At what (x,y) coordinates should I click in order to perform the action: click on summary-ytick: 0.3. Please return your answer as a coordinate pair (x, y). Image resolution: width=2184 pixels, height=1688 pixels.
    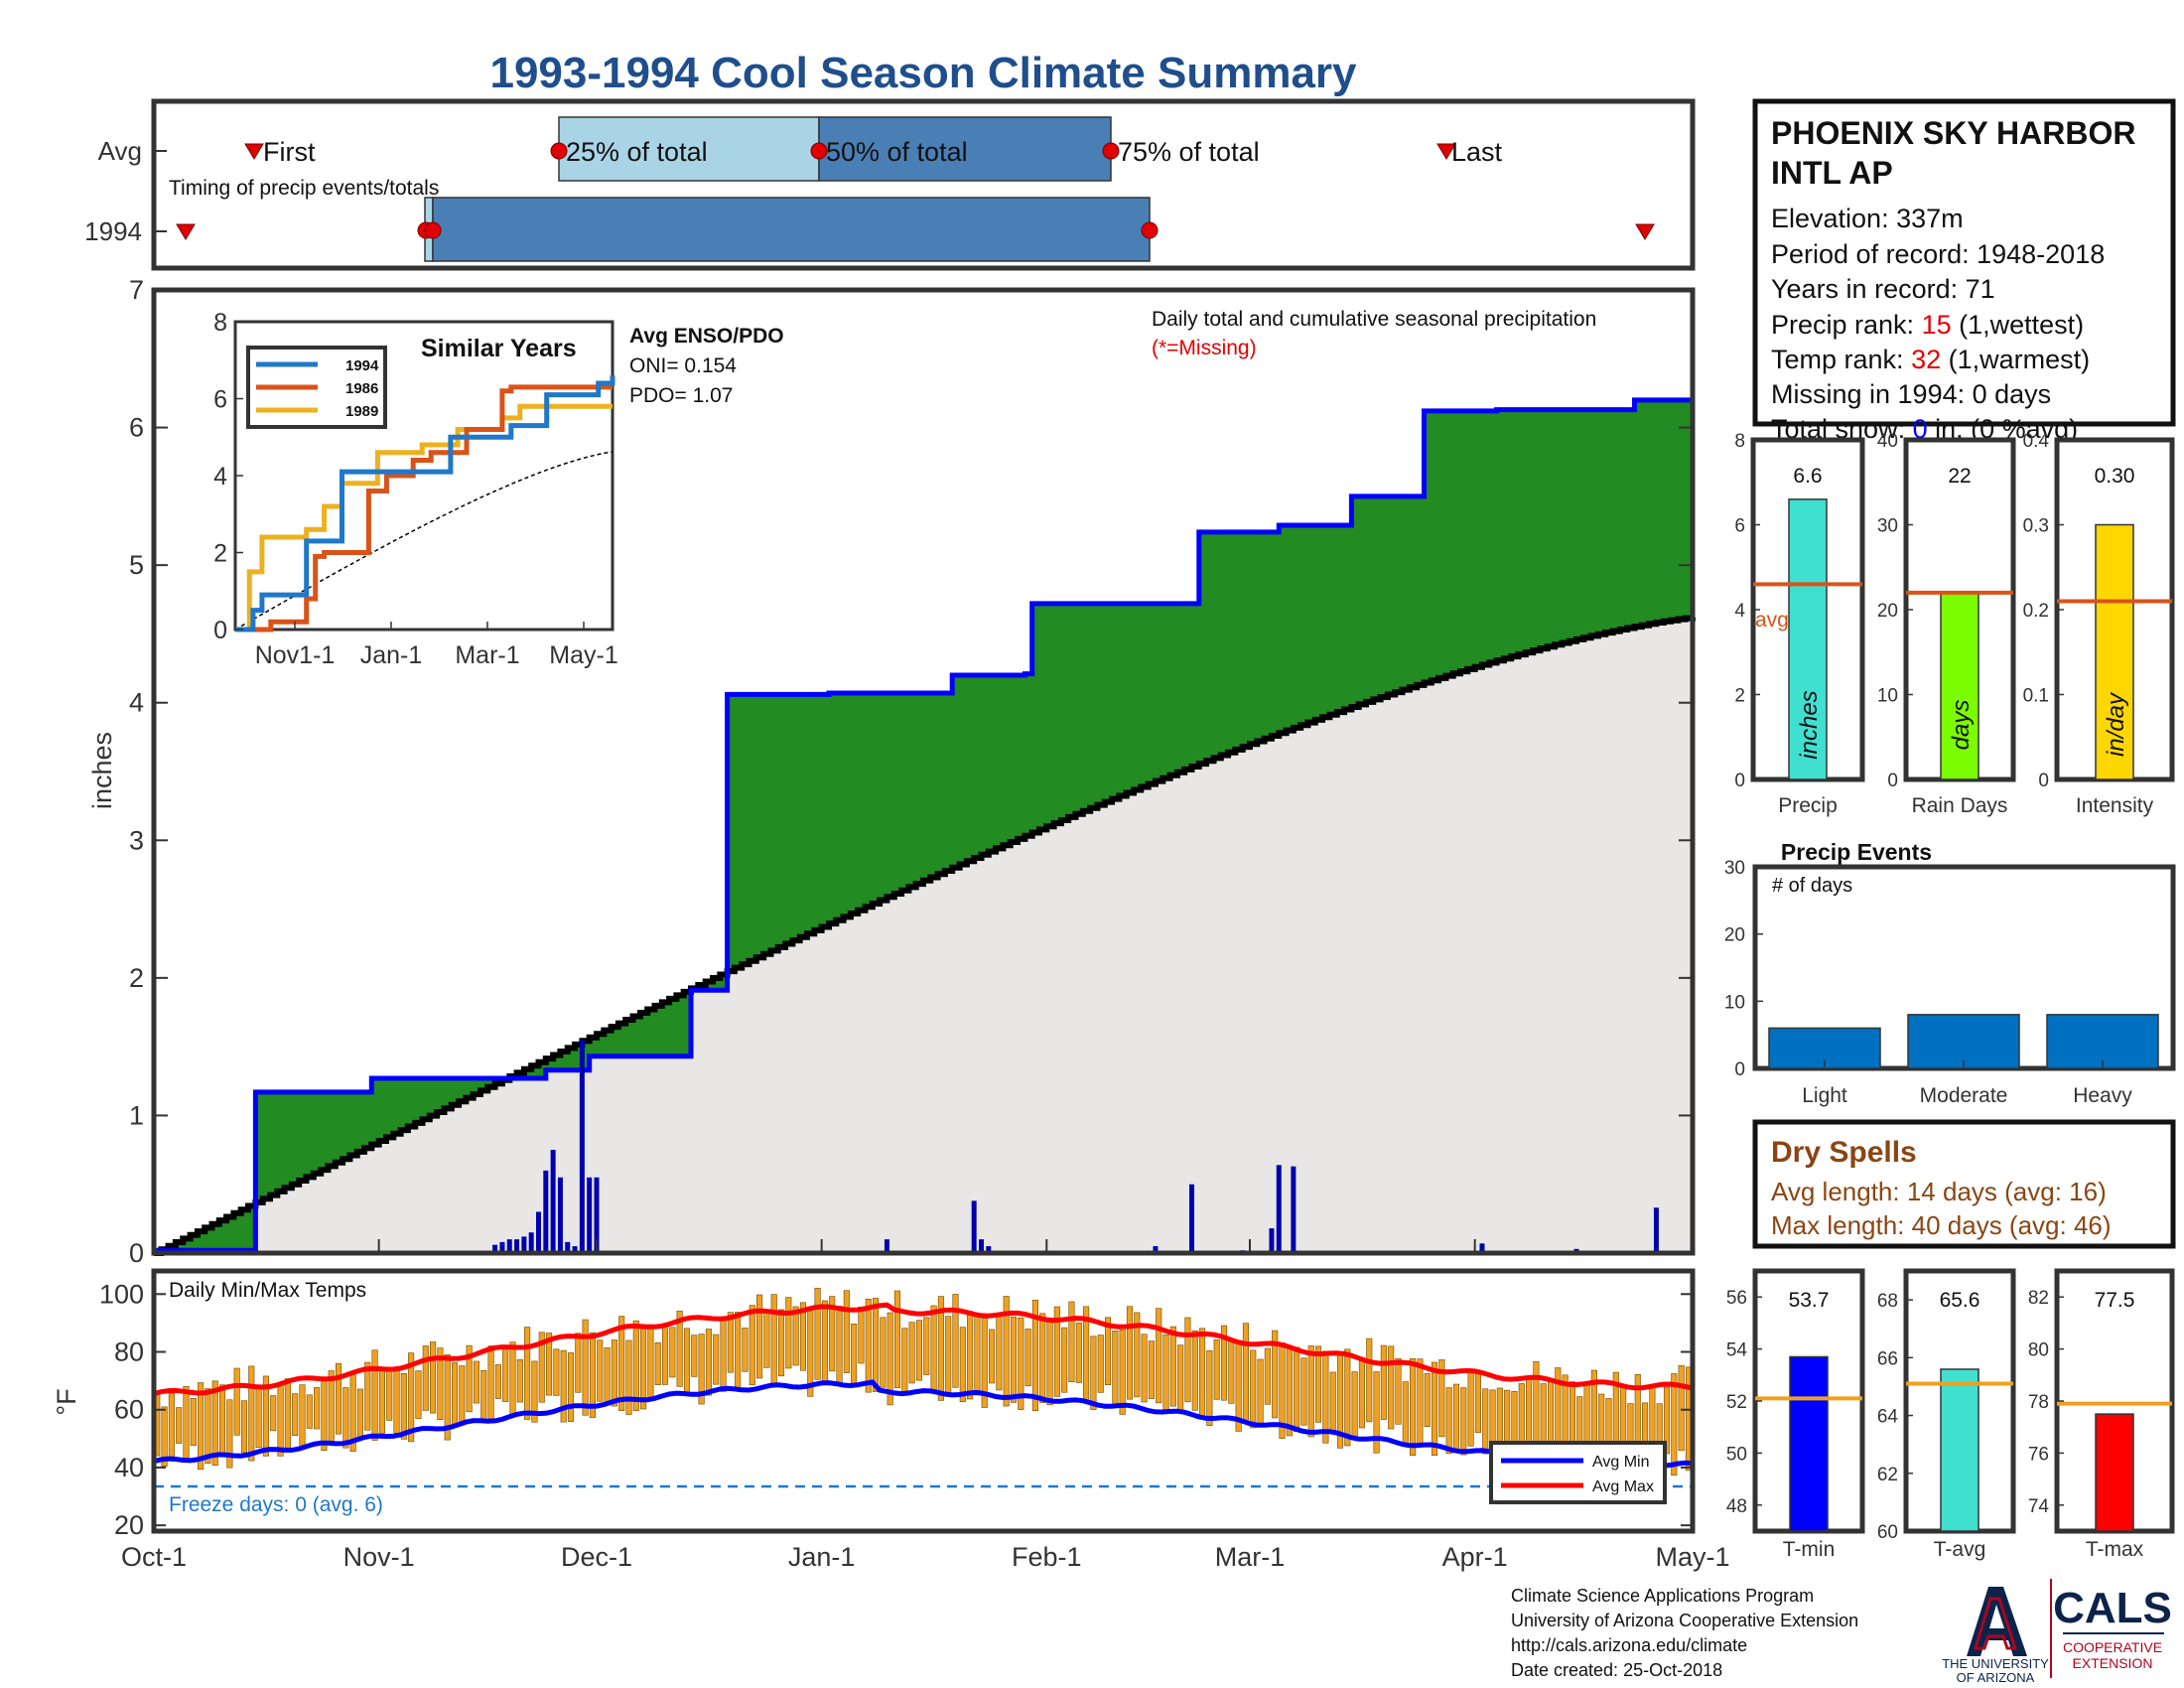
    Looking at the image, I should click on (2036, 526).